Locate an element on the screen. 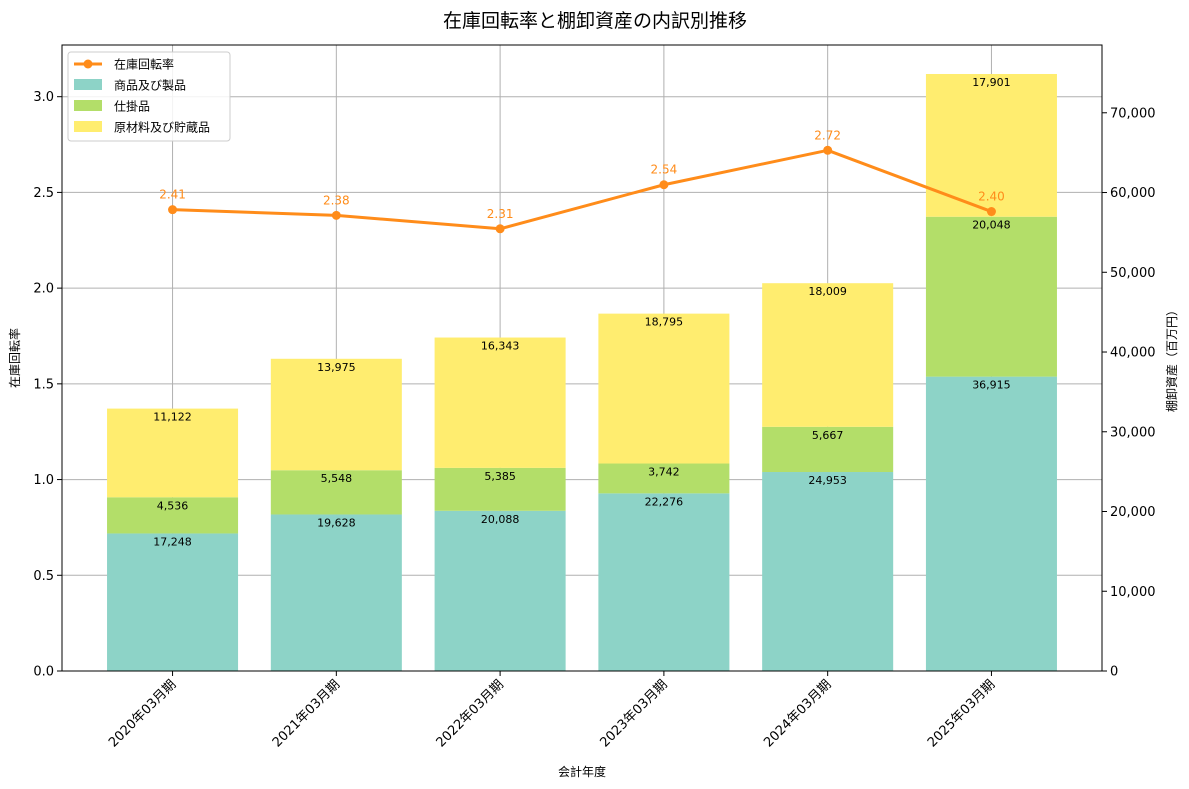  bar-value-label: 18,795 is located at coordinates (664, 322).